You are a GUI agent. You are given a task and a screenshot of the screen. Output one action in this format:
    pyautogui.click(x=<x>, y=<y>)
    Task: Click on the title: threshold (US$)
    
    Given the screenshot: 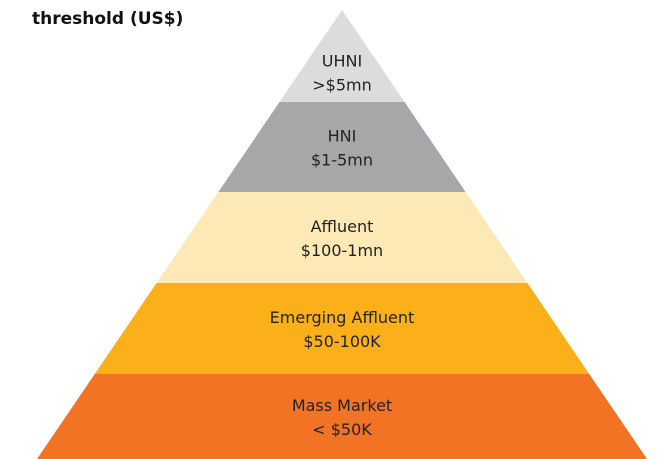 What is the action you would take?
    pyautogui.click(x=107, y=19)
    